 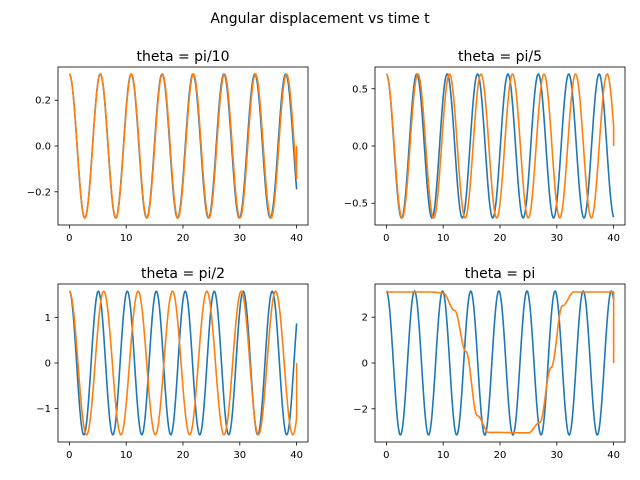 I want to click on y-tick-label: 0.5, so click(x=360, y=89).